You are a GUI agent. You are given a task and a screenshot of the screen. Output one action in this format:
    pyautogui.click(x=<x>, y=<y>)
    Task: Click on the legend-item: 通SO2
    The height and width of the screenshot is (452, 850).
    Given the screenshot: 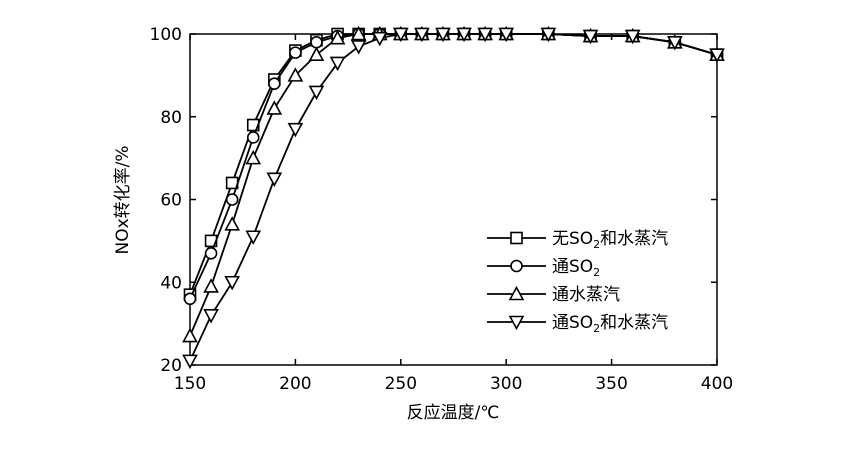 What is the action you would take?
    pyautogui.click(x=543, y=268)
    